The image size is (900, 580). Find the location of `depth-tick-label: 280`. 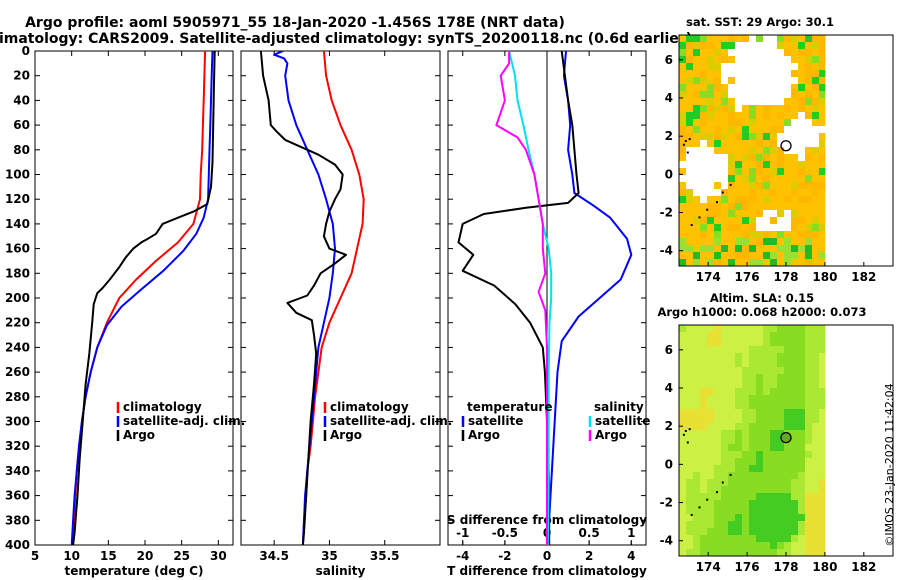

depth-tick-label: 280 is located at coordinates (17, 397).